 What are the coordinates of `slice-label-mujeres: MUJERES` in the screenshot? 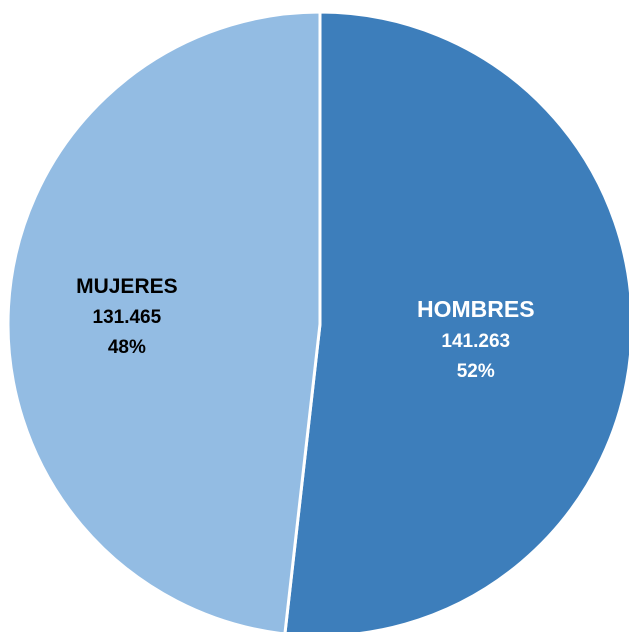 It's located at (127, 286).